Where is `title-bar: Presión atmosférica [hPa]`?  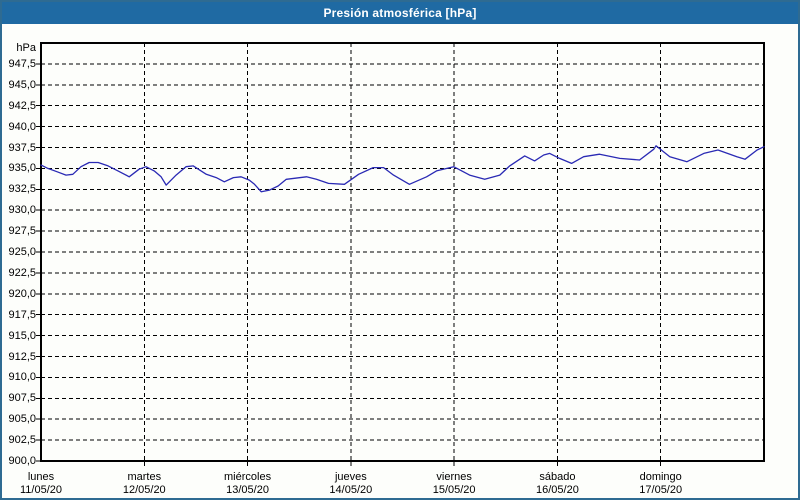
title-bar: Presión atmosférica [hPa] is located at coordinates (400, 13).